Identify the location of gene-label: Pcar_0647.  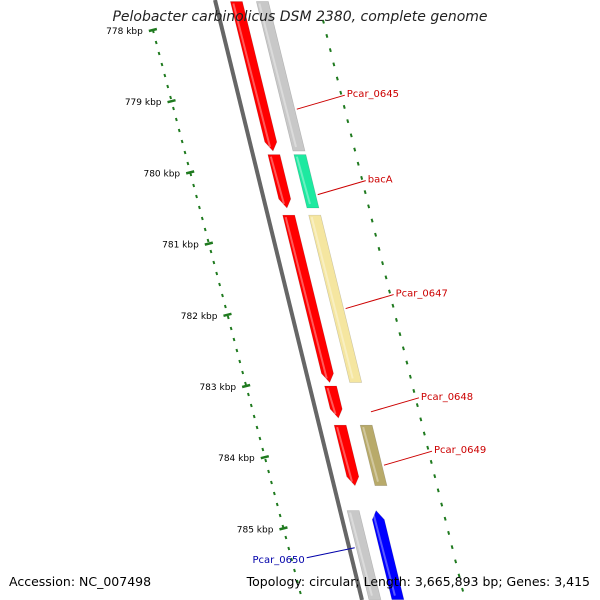
(422, 294).